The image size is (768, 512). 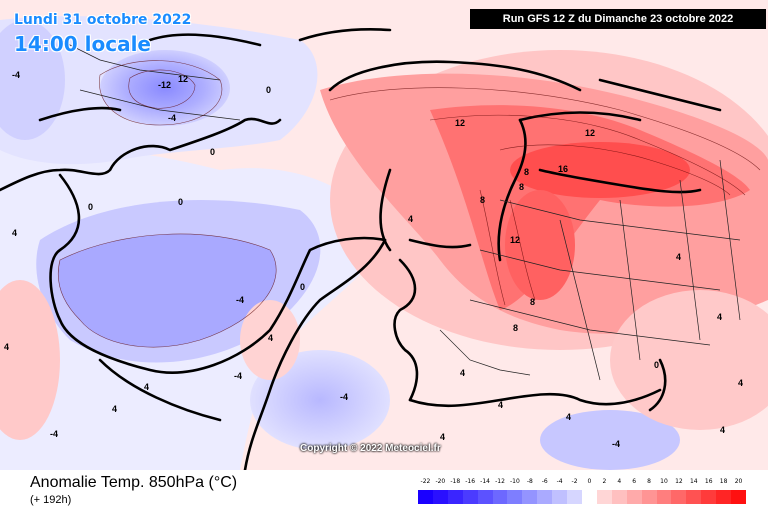 I want to click on legend-tick-label: 14, so click(x=693, y=481).